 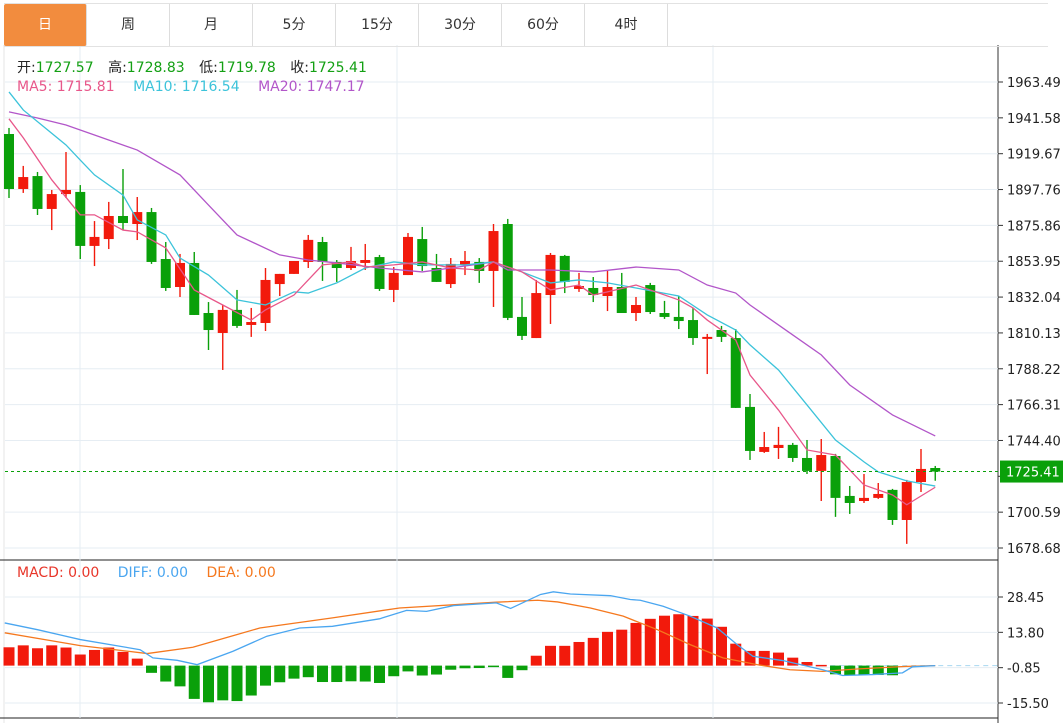 I want to click on diff-value: DIFF: 0.00, so click(x=153, y=573).